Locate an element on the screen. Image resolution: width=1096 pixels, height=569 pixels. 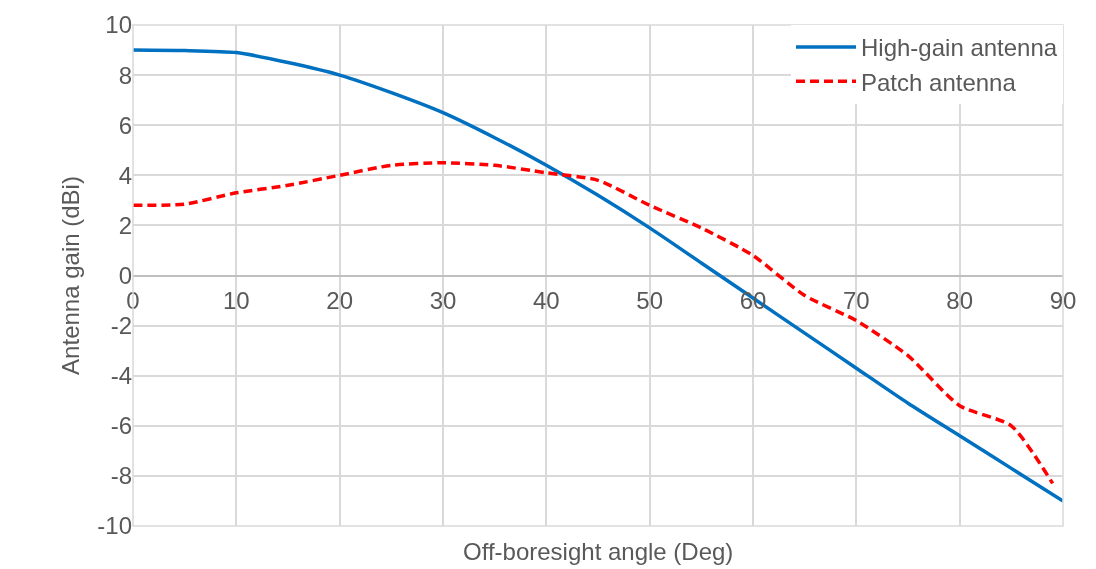
y-axis-title: Antenna gain (dBi) is located at coordinates (71, 275).